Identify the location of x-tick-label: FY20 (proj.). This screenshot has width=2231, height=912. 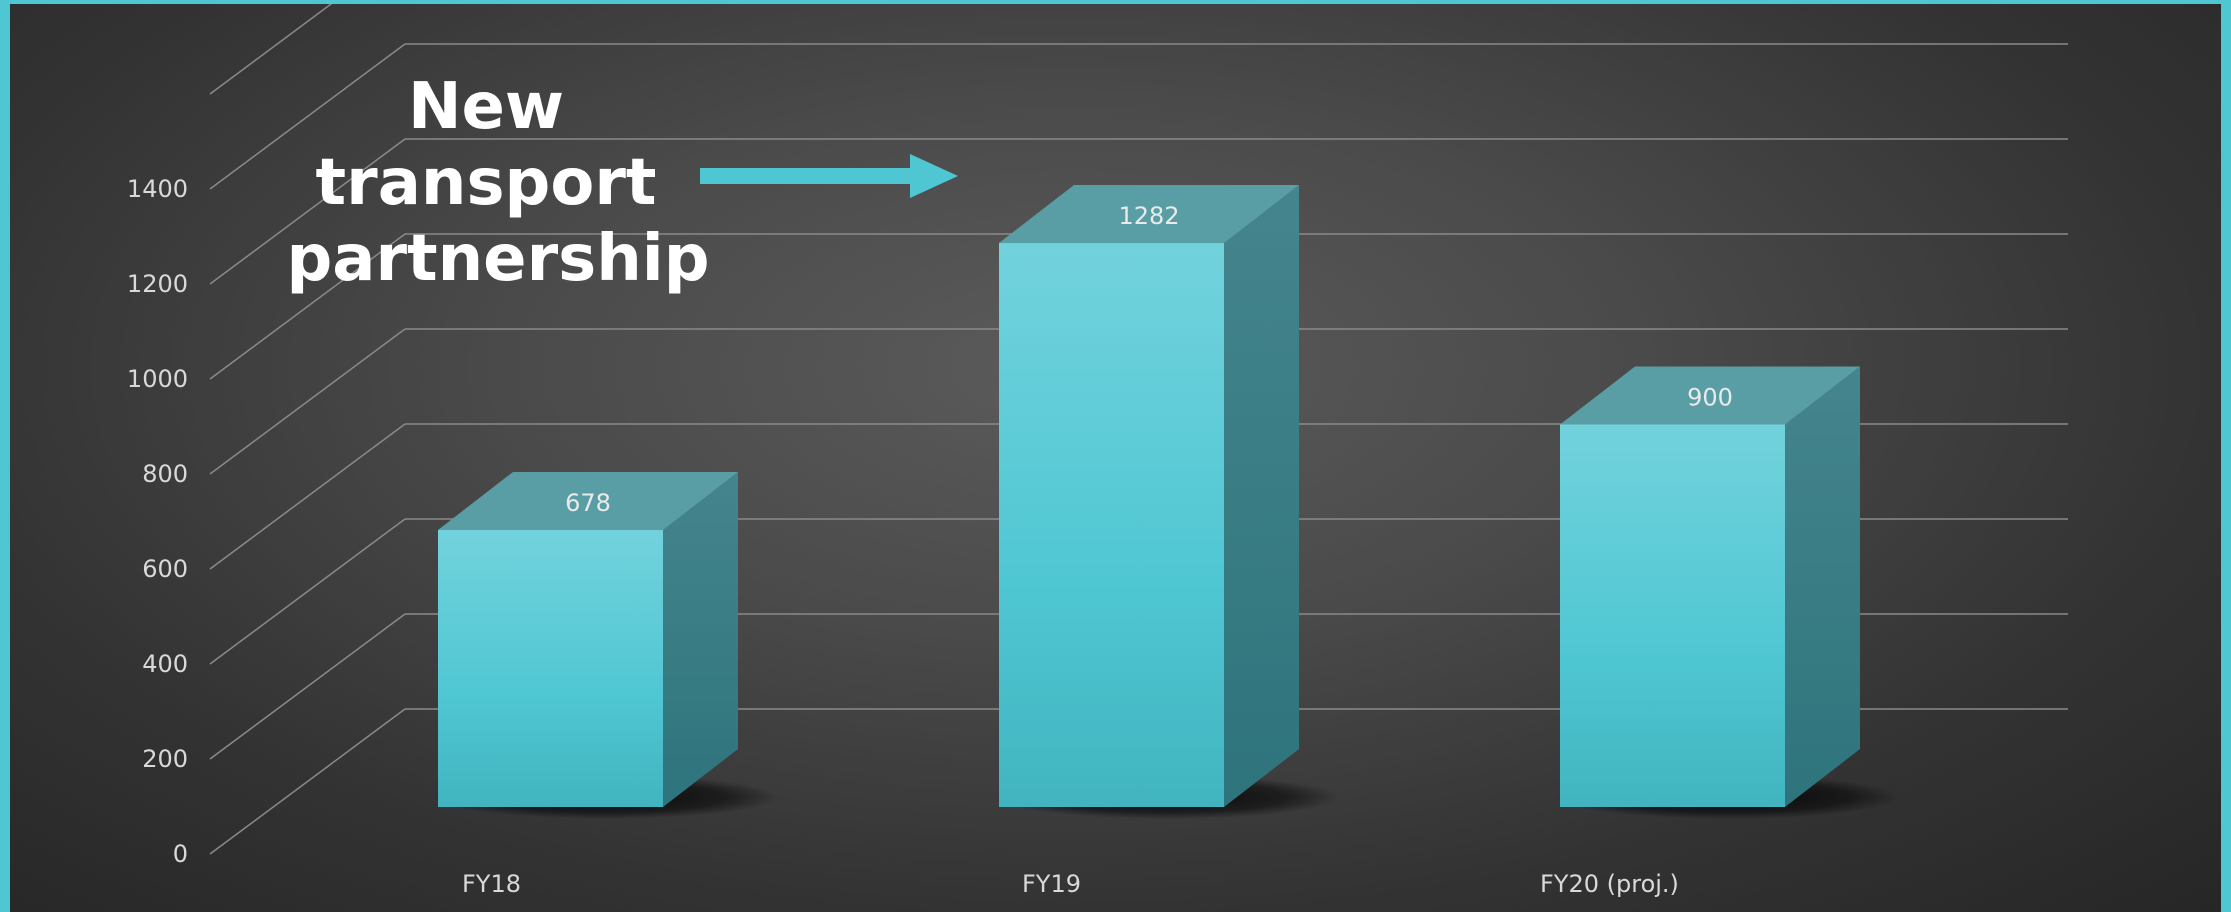
(1609, 884).